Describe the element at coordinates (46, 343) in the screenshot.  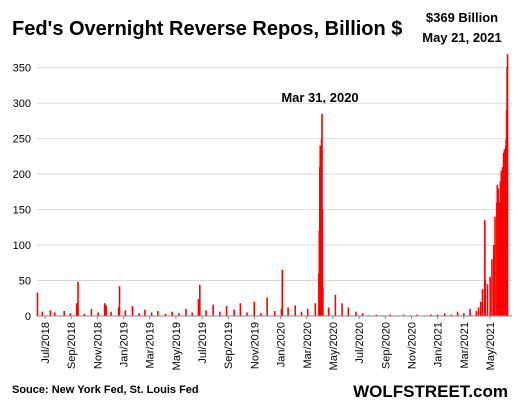
I see `x-tick-label: Jul/2018` at that location.